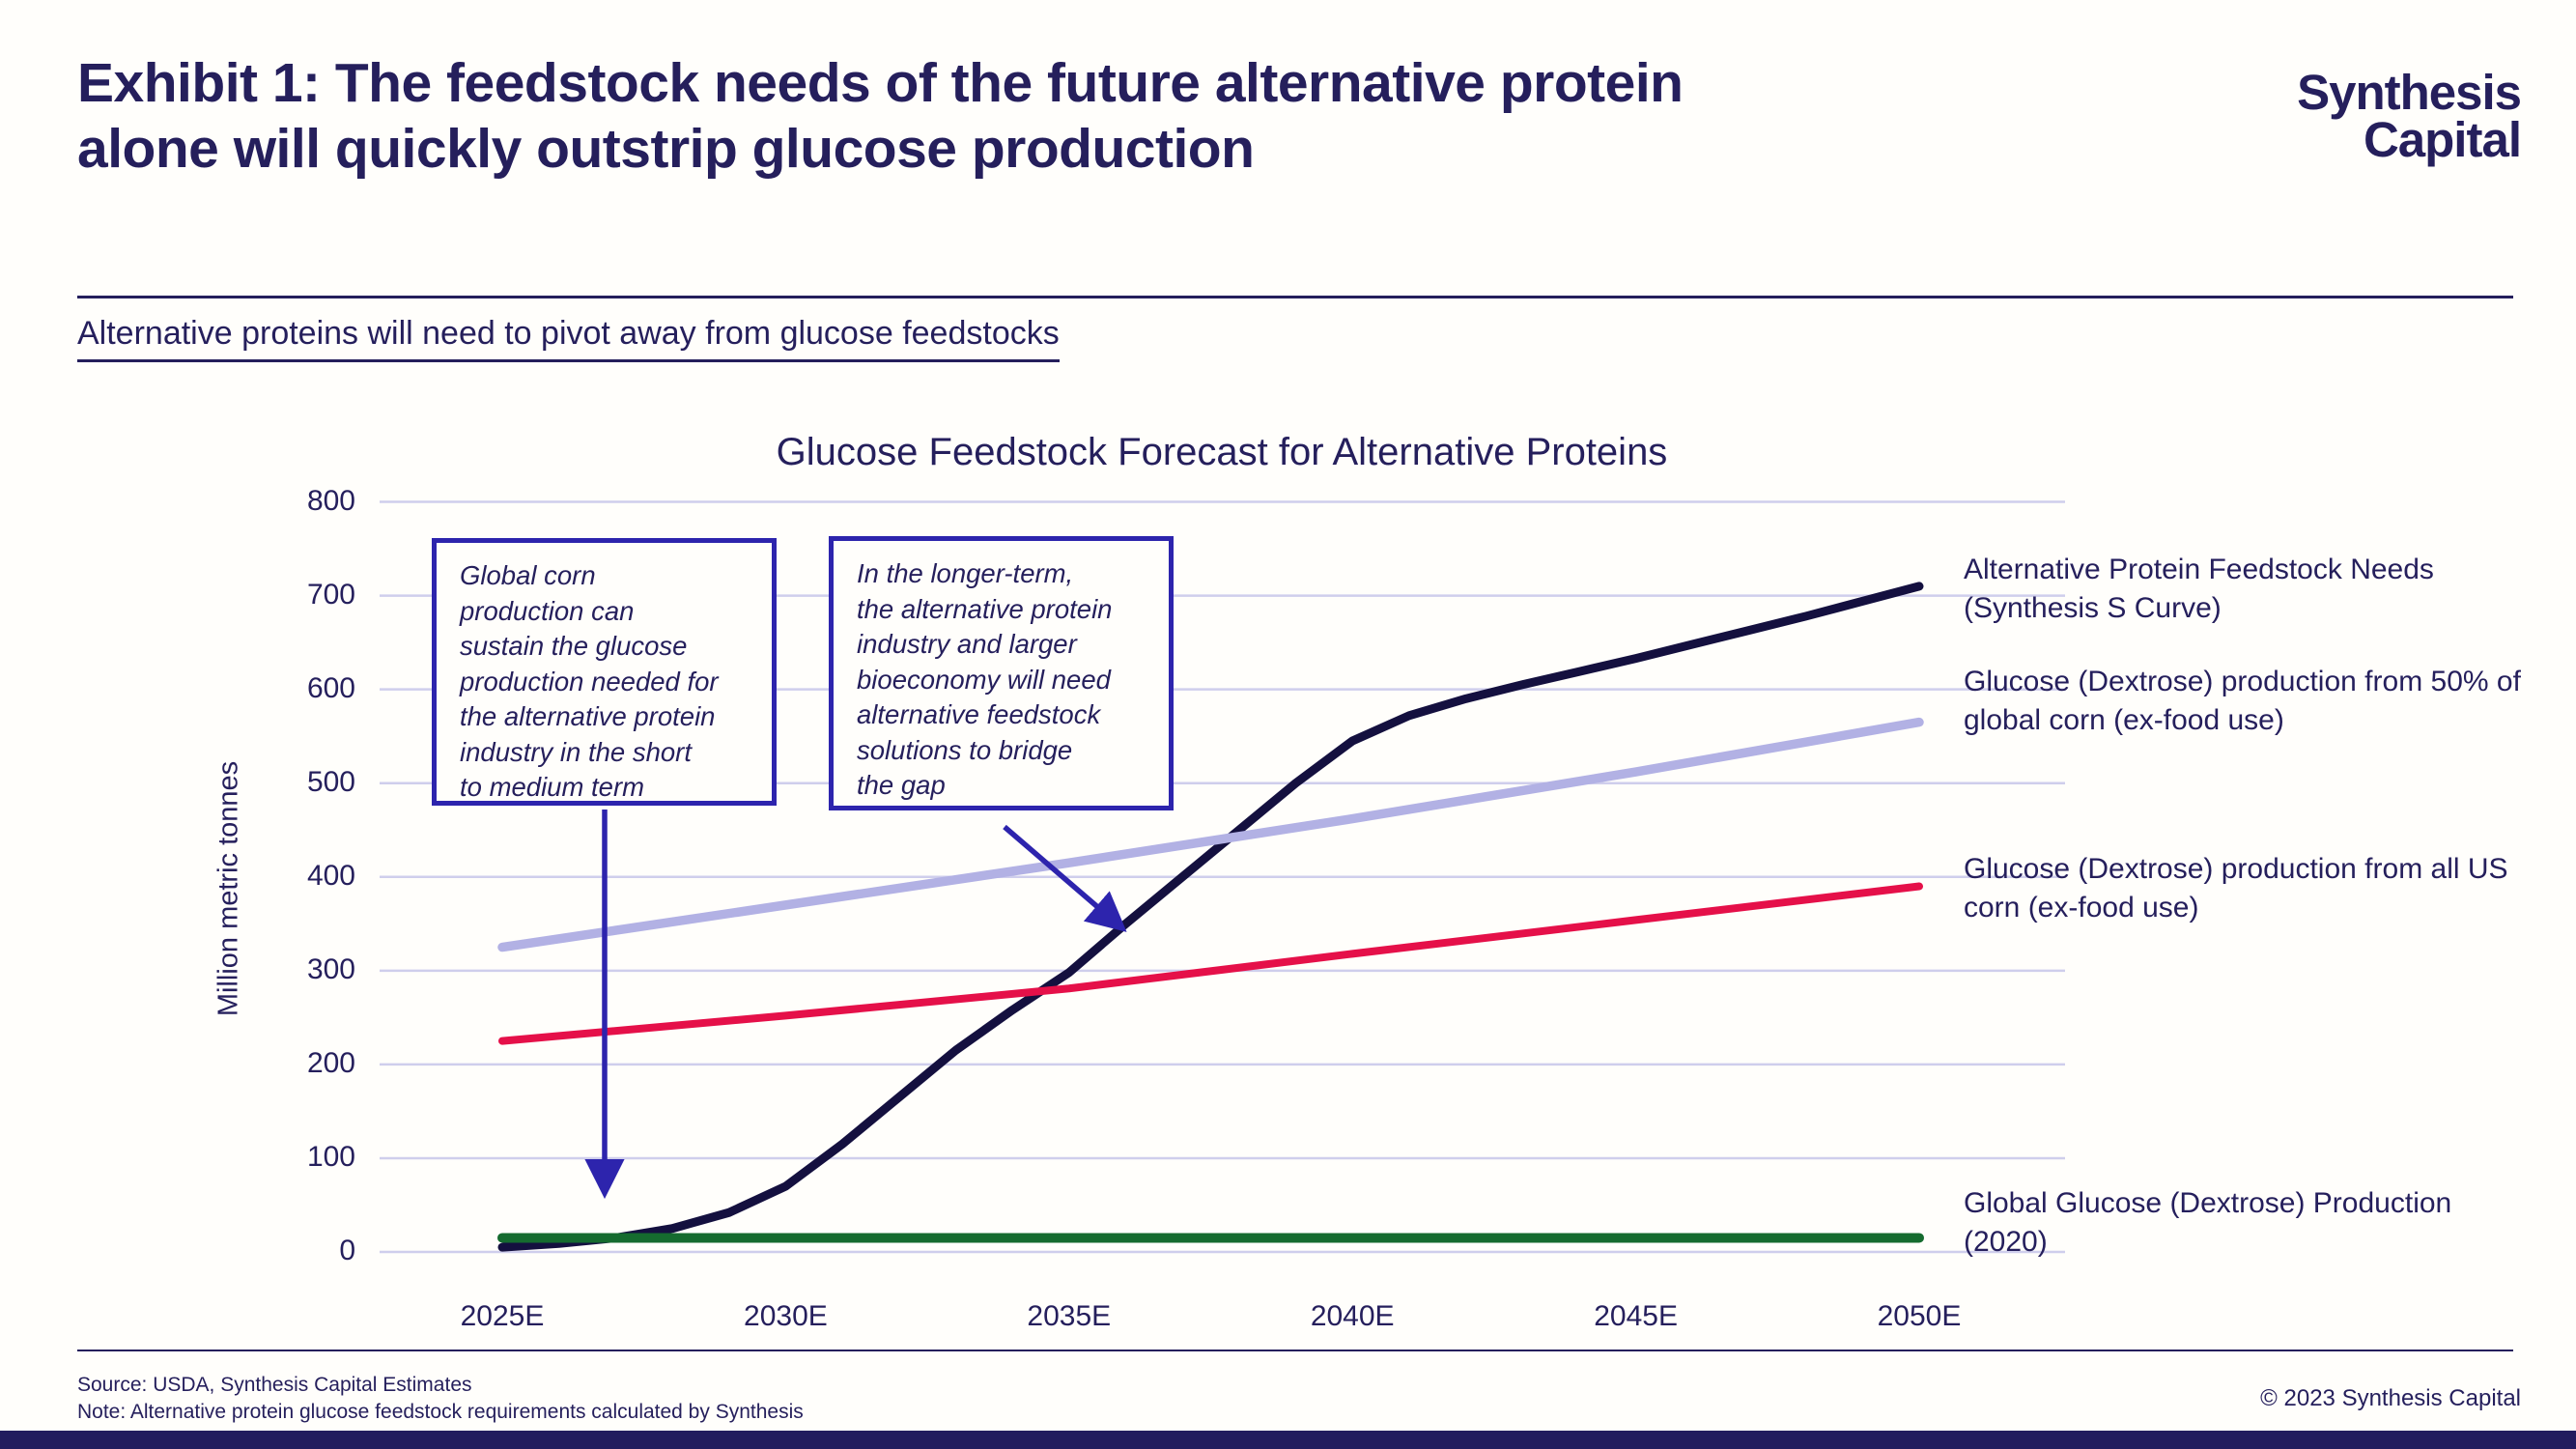  I want to click on callout-arrows, so click(855, 1005).